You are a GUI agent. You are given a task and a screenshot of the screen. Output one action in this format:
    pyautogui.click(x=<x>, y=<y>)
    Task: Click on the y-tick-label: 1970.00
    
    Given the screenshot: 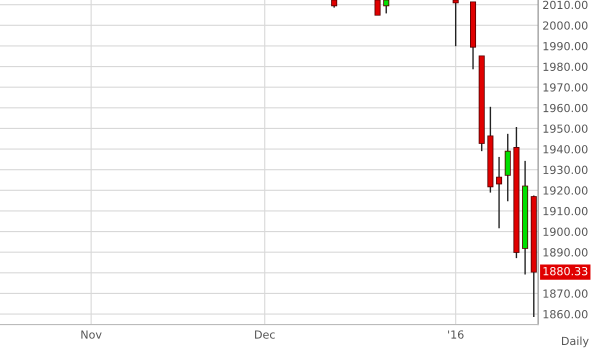 What is the action you would take?
    pyautogui.click(x=566, y=87)
    